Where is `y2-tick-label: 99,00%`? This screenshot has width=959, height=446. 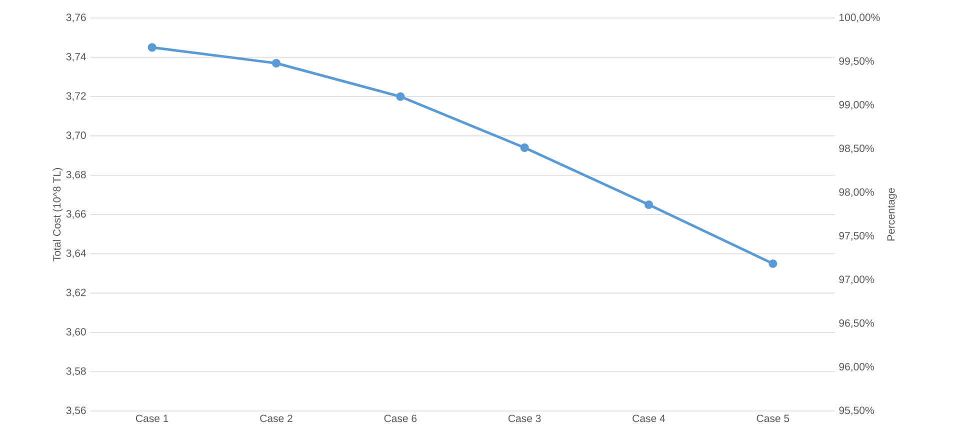 y2-tick-label: 99,00% is located at coordinates (856, 105).